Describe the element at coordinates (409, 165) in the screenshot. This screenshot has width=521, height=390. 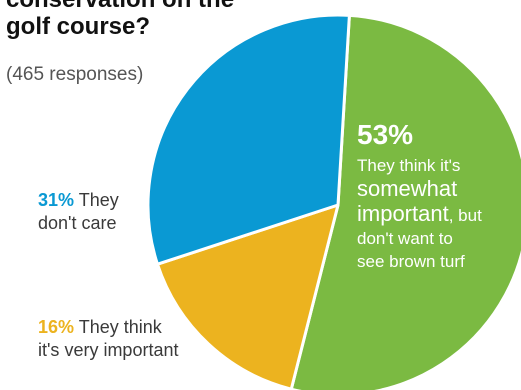
I see `green-slice-text-1: They think it's` at that location.